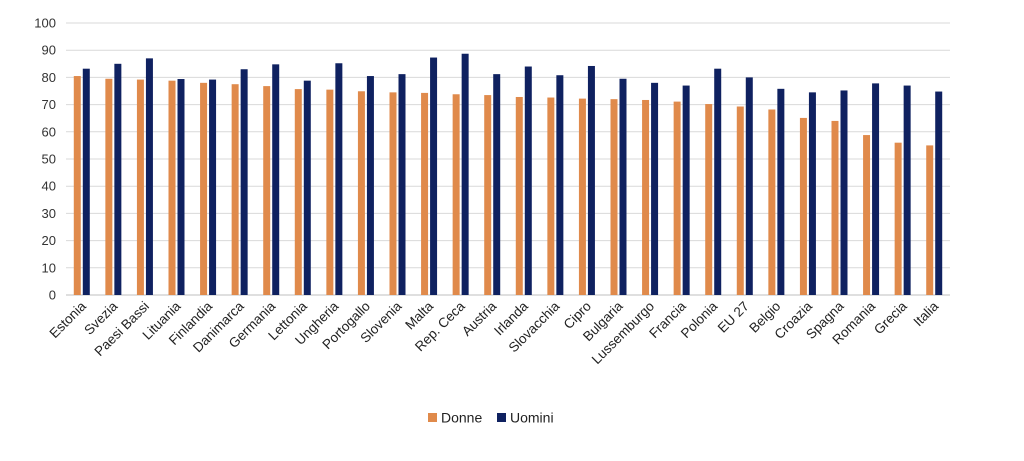 The height and width of the screenshot is (461, 1024). What do you see at coordinates (582, 196) in the screenshot?
I see `bar-donne-cipro` at bounding box center [582, 196].